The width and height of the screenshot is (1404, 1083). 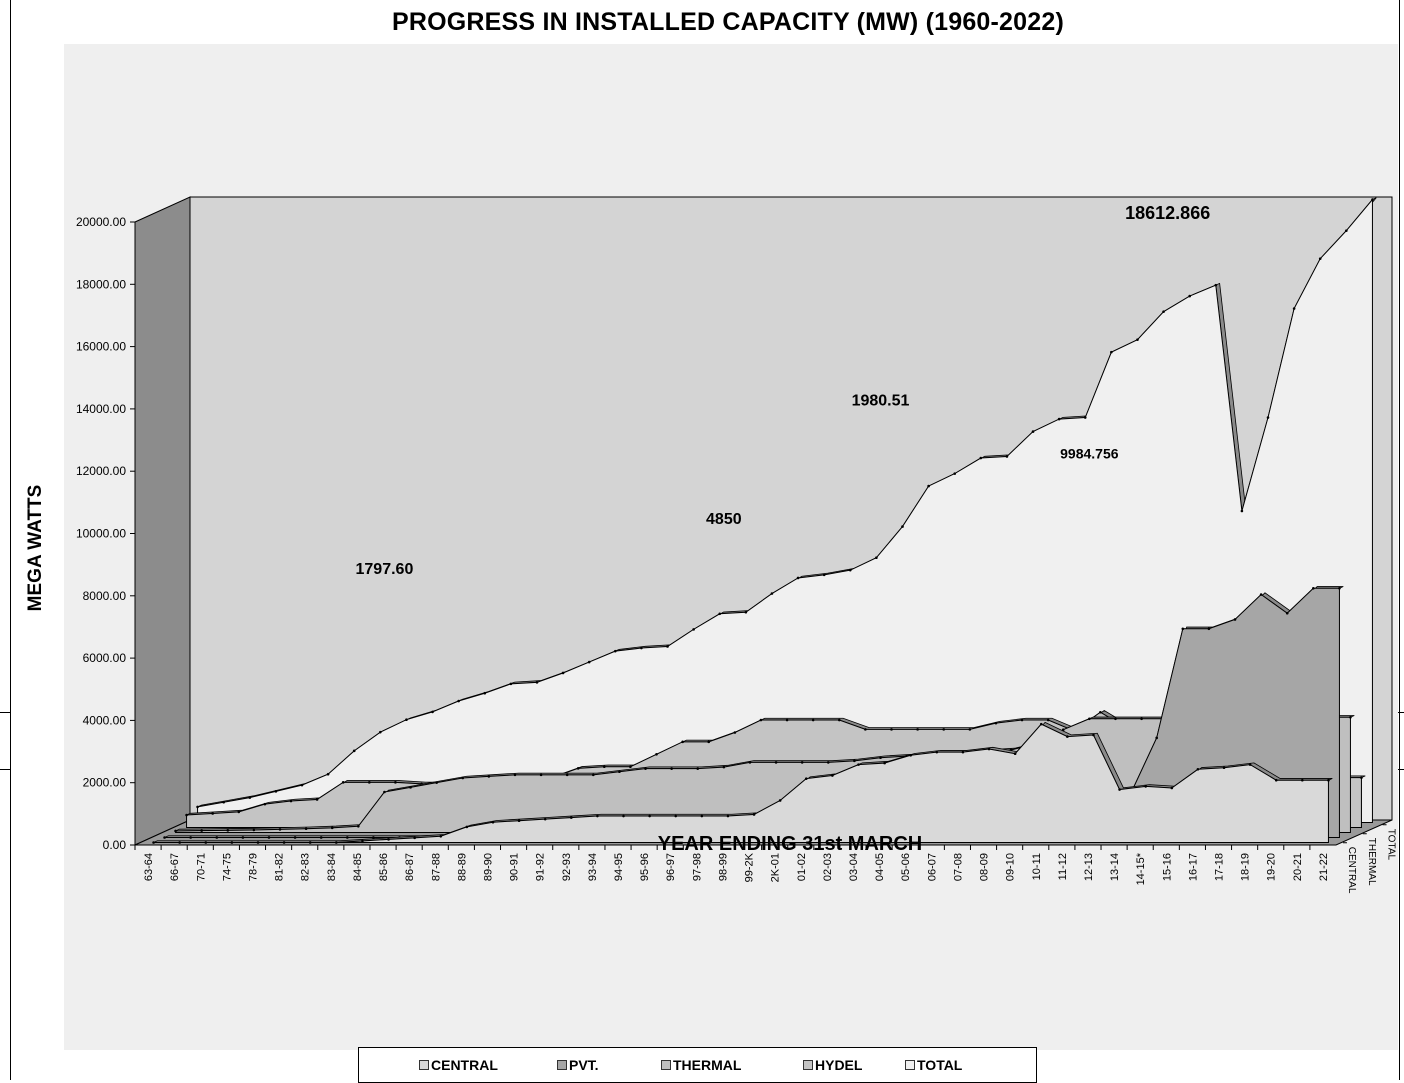 I want to click on legend-item-pvt: PVT., so click(x=578, y=1065).